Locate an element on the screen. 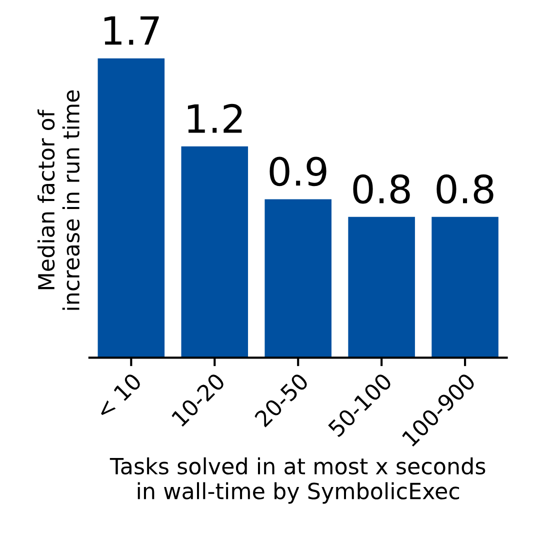  x-tick-label: < 10 is located at coordinates (118, 396).